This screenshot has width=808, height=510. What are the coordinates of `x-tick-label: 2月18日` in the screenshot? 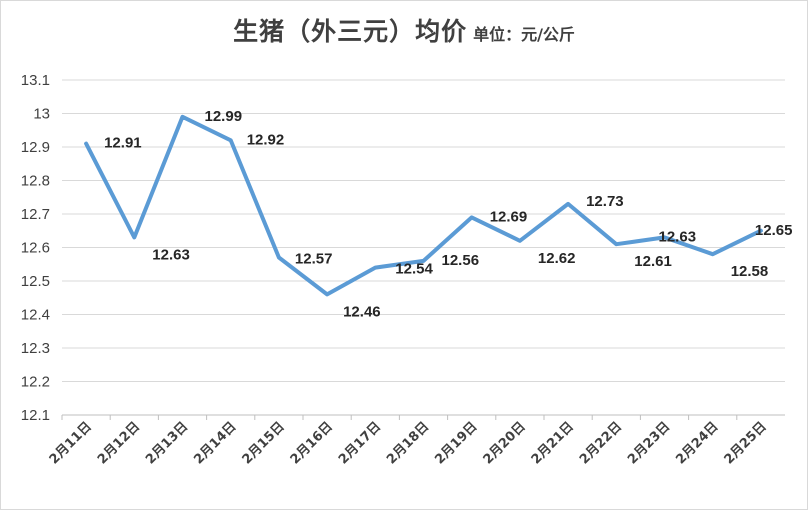 It's located at (408, 443).